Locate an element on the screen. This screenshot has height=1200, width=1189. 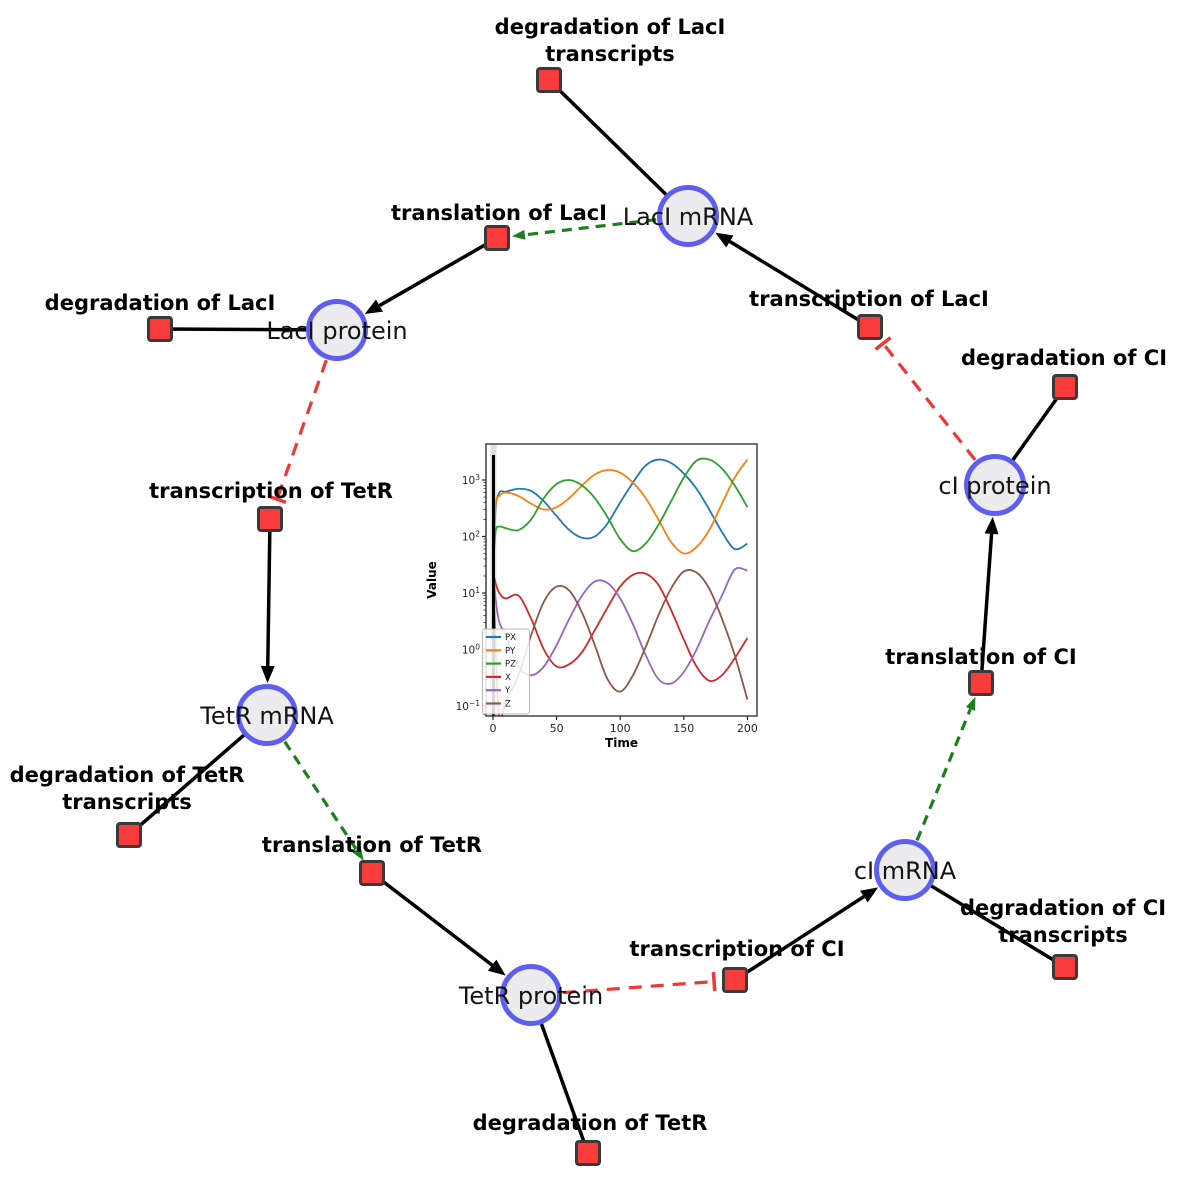
plot-frame is located at coordinates (621, 580).